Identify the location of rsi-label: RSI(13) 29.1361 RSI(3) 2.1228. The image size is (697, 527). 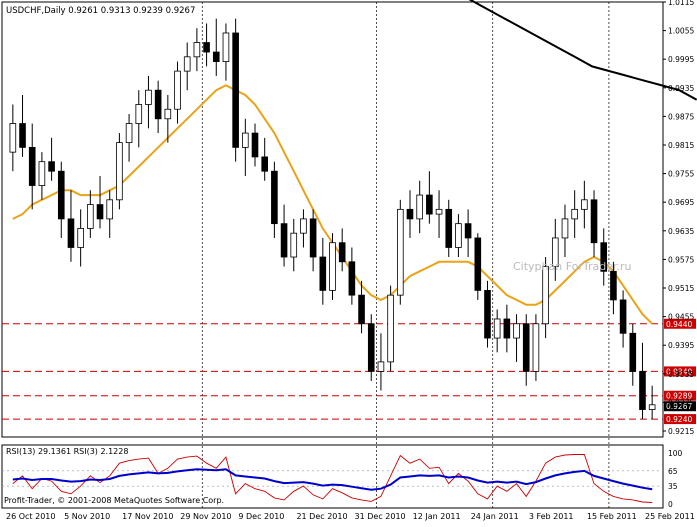
(67, 451).